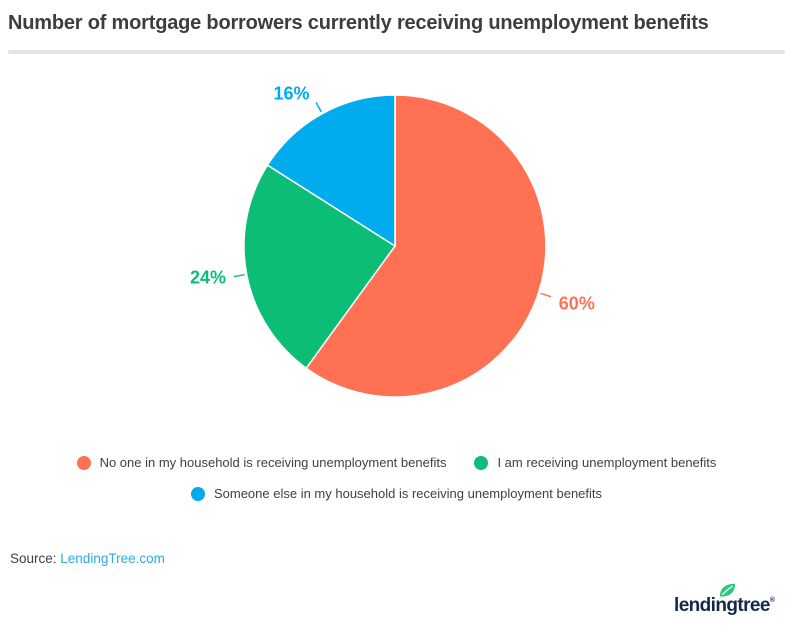  I want to click on legend-label: I am receiving unemployment benefits, so click(607, 462).